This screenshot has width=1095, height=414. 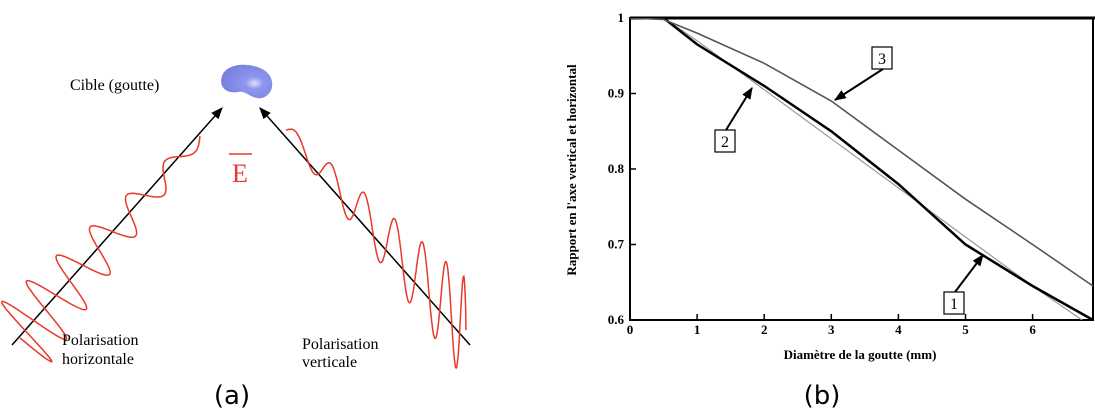 I want to click on annotation-label: 1, so click(x=954, y=304).